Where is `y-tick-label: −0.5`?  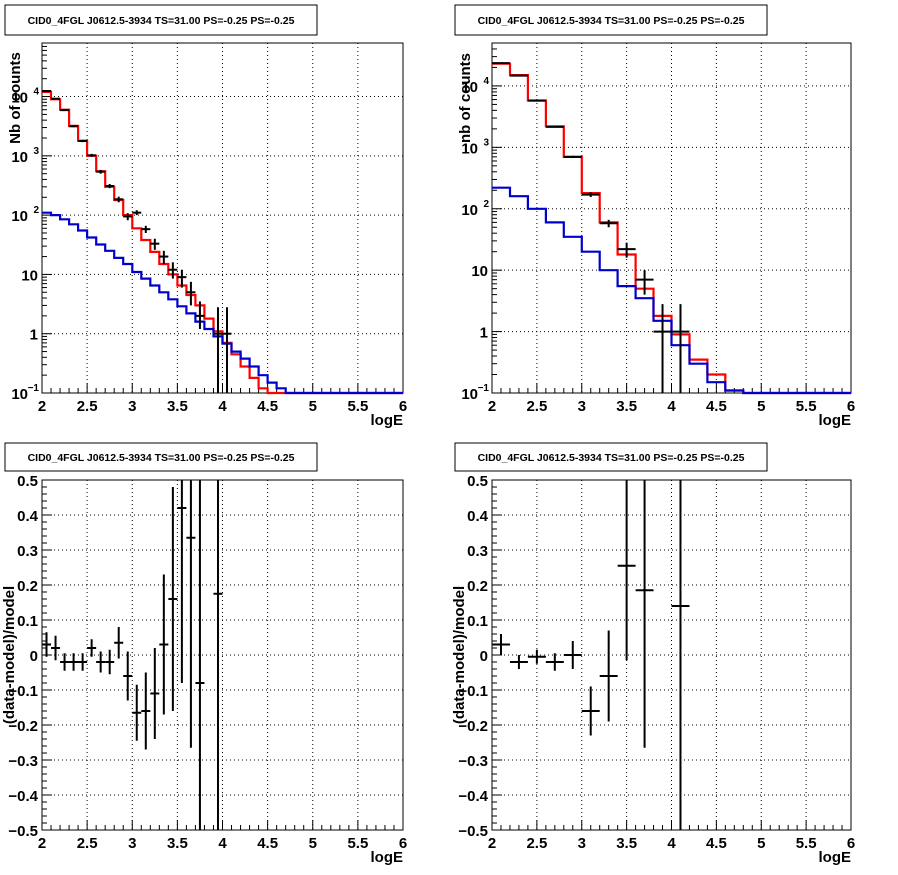
y-tick-label: −0.5 is located at coordinates (23, 831).